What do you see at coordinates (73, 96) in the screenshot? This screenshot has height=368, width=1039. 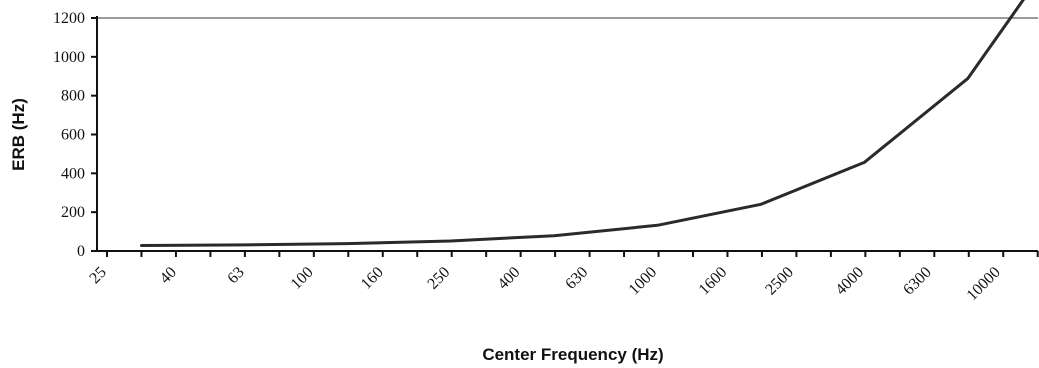 I see `y-tick-label: 800` at bounding box center [73, 96].